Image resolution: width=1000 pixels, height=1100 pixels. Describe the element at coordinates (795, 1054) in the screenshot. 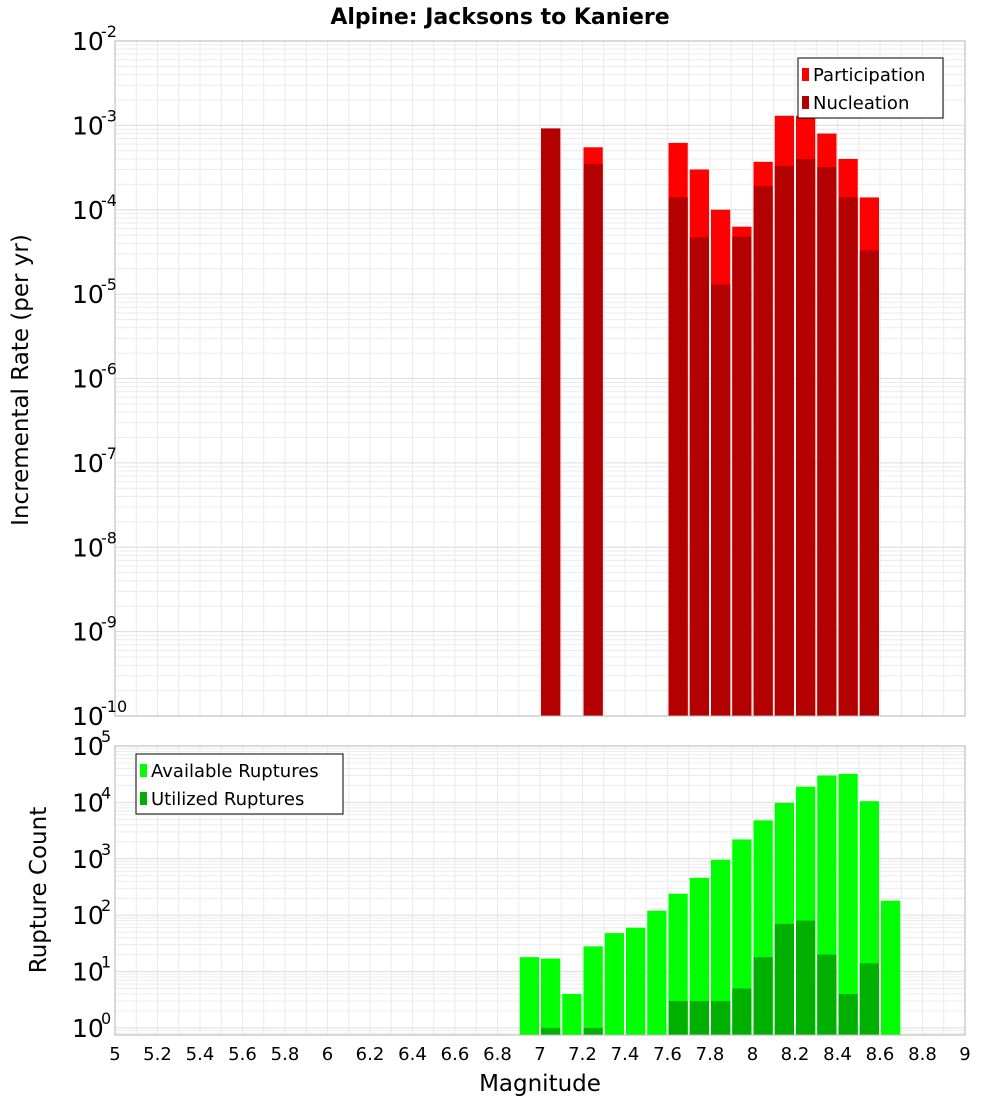

I see `x-tick-label: 8.2` at that location.